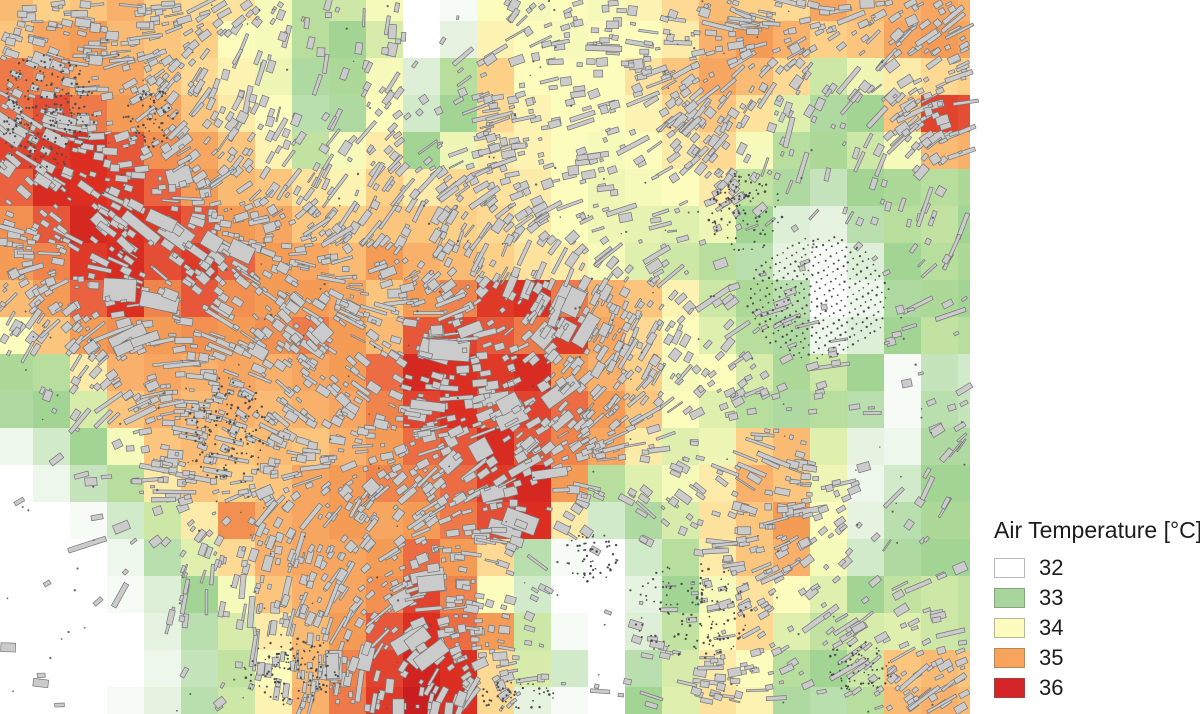 Image resolution: width=1200 pixels, height=714 pixels. What do you see at coordinates (1051, 597) in the screenshot?
I see `legend-label: 33` at bounding box center [1051, 597].